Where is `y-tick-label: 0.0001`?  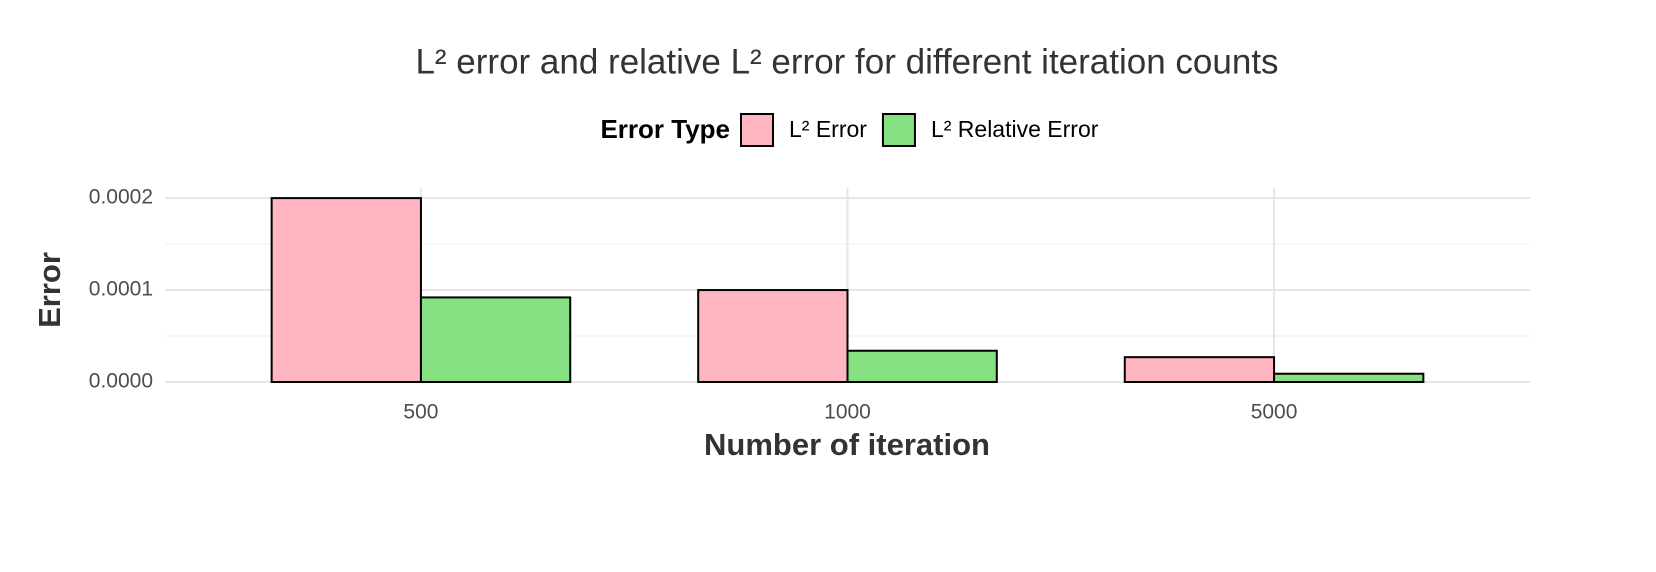
y-tick-label: 0.0001 is located at coordinates (121, 289).